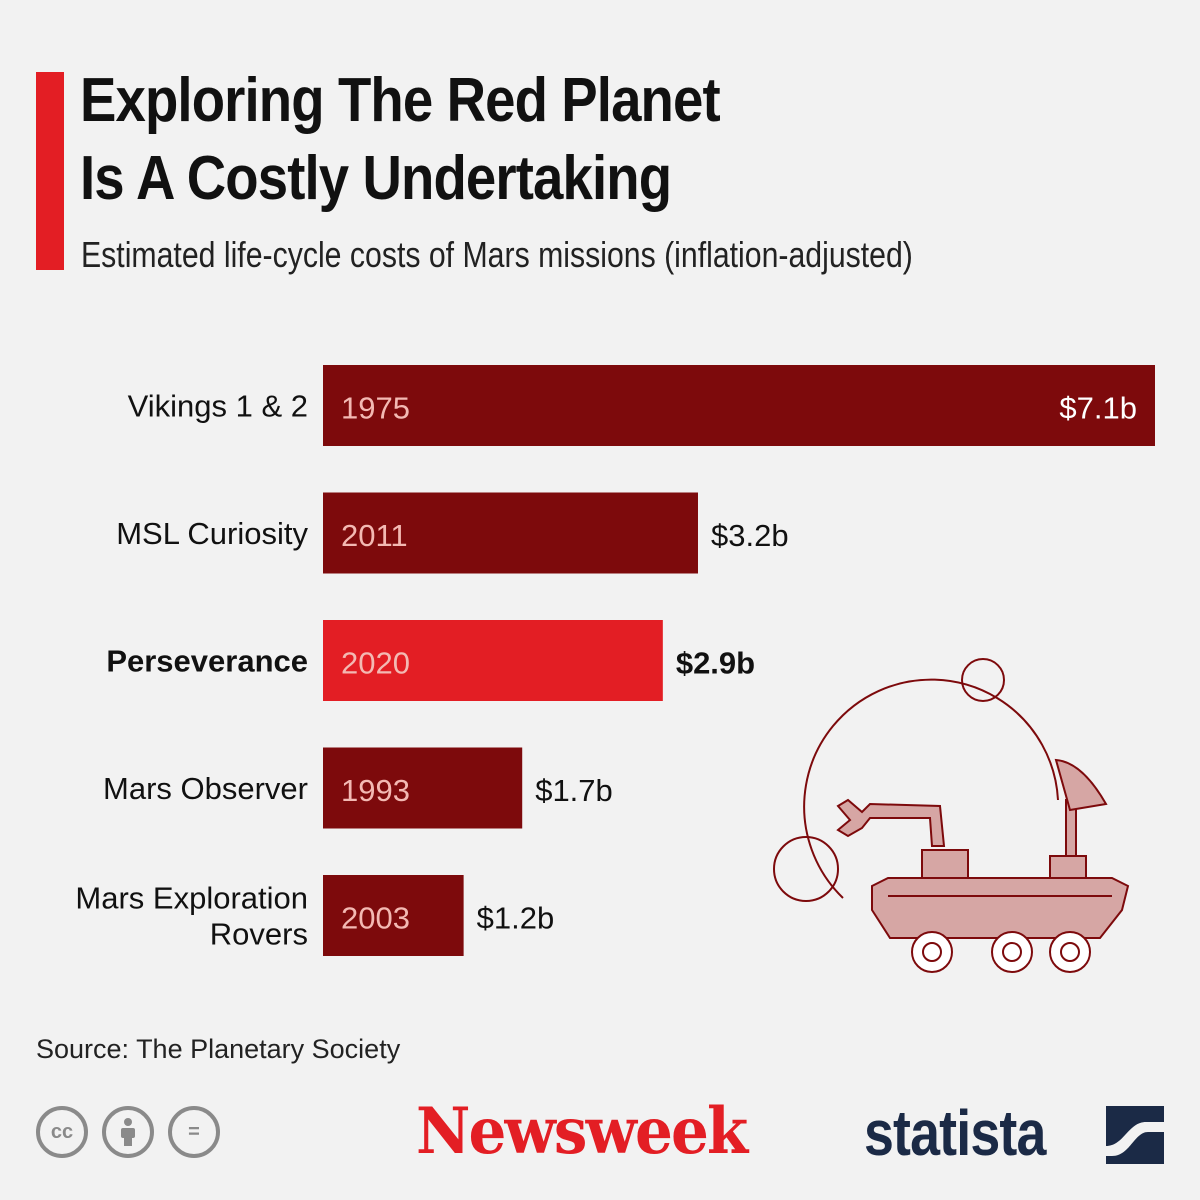 The width and height of the screenshot is (1200, 1200). Describe the element at coordinates (582, 1131) in the screenshot. I see `newsweek-logo: Newsweek` at that location.